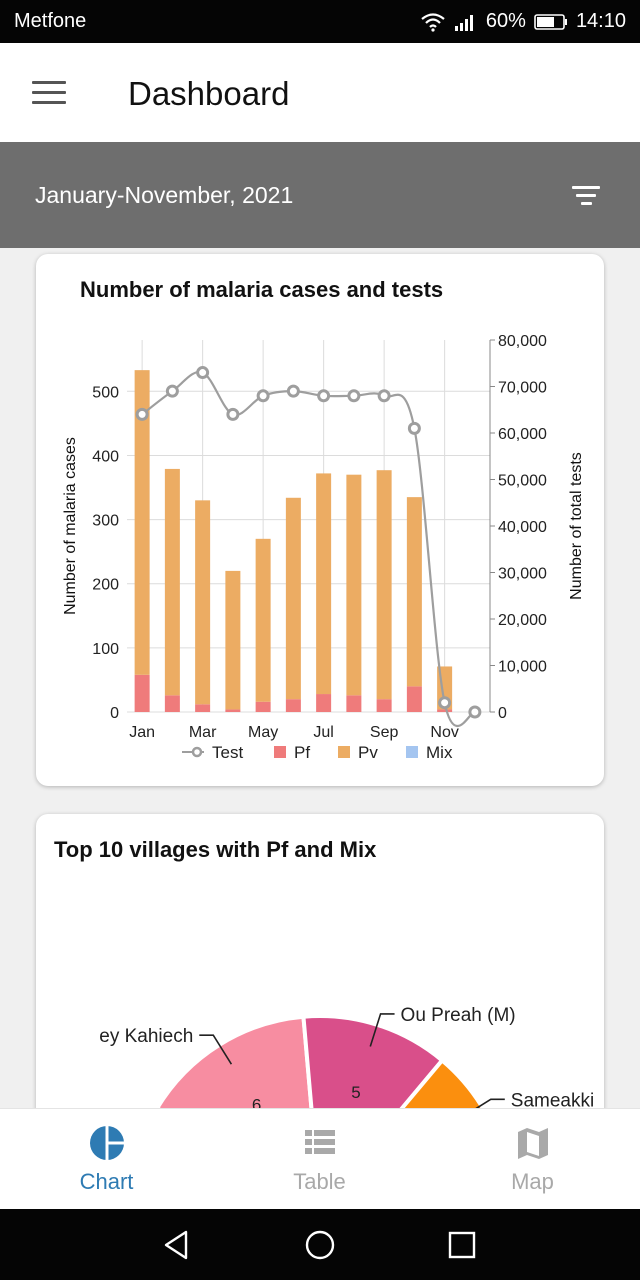 The width and height of the screenshot is (640, 1280). What do you see at coordinates (319, 1181) in the screenshot?
I see `nav-table-label: Table` at bounding box center [319, 1181].